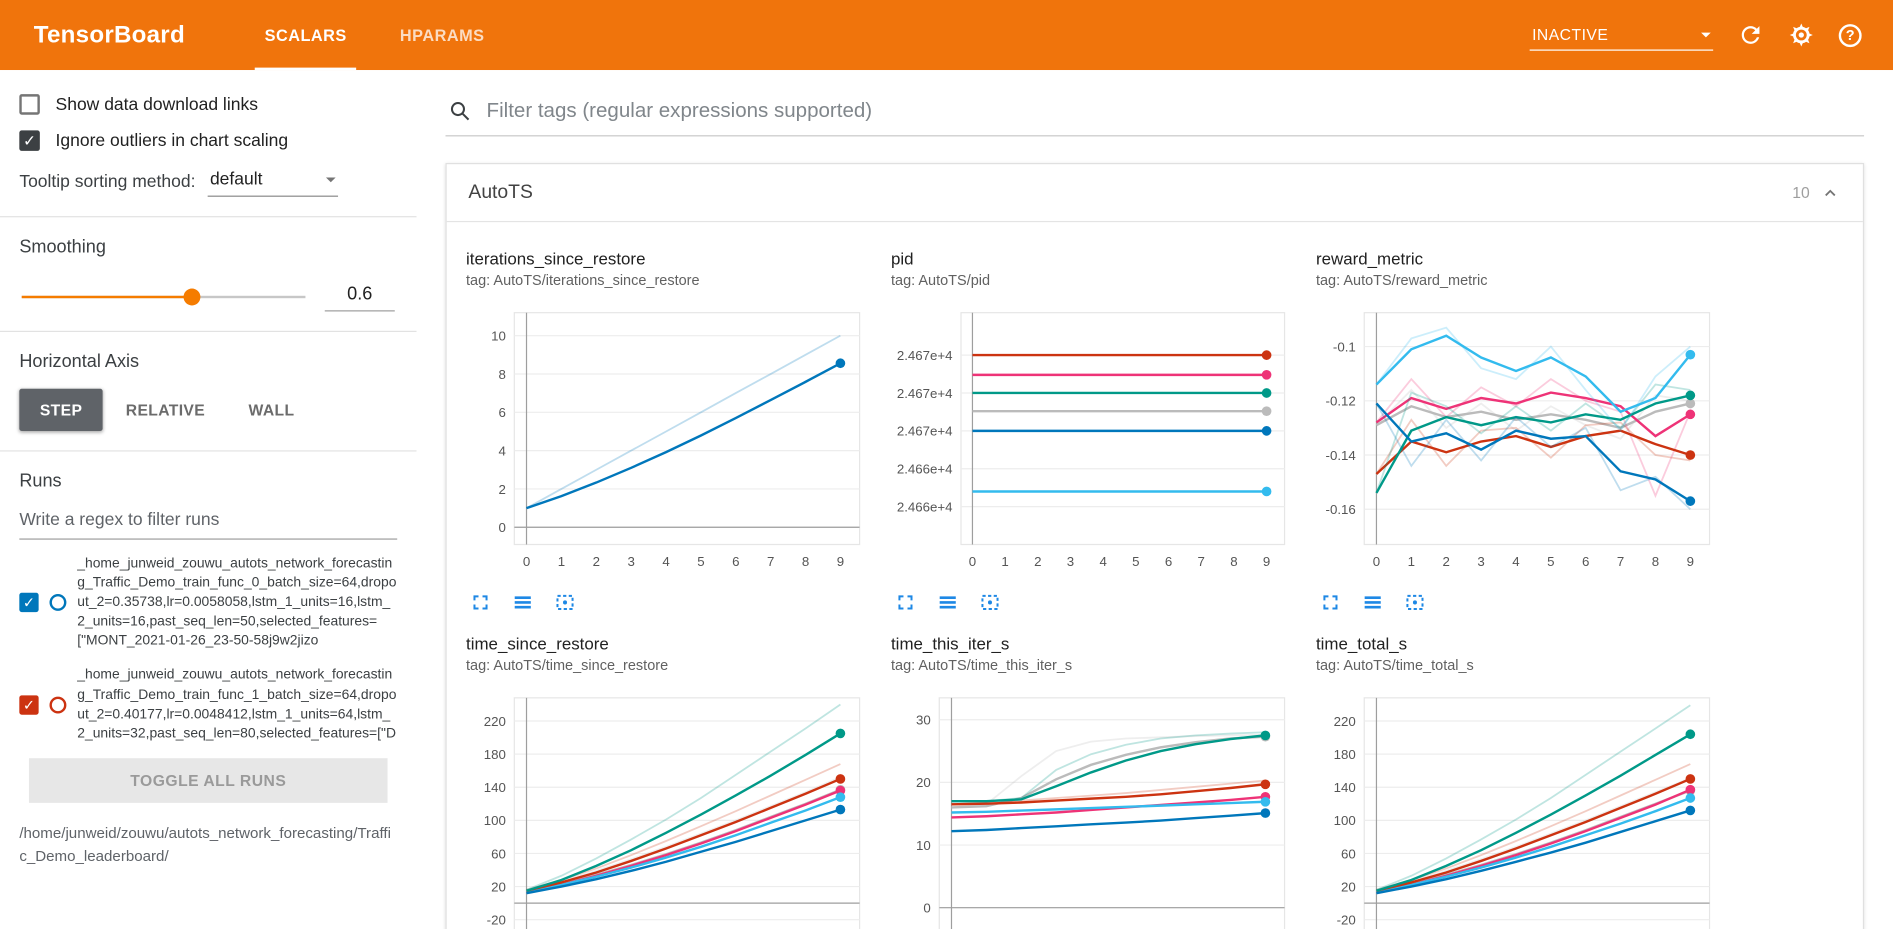 The height and width of the screenshot is (929, 1893). Describe the element at coordinates (940, 280) in the screenshot. I see `chart-tag: tag: AutoTS/pid` at that location.